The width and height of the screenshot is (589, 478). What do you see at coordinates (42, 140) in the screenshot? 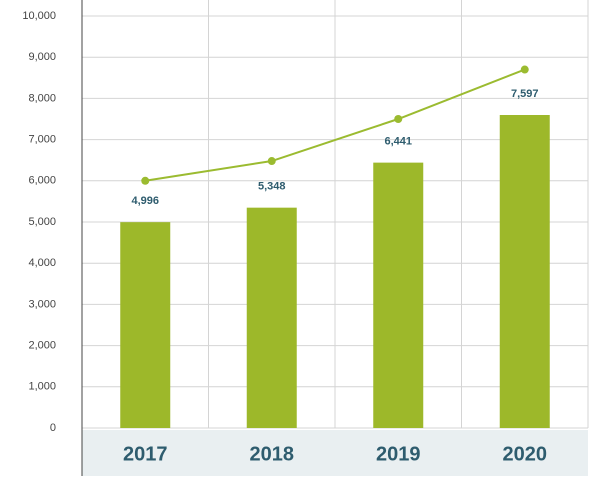
I see `y-tick-label: 7,000` at bounding box center [42, 140].